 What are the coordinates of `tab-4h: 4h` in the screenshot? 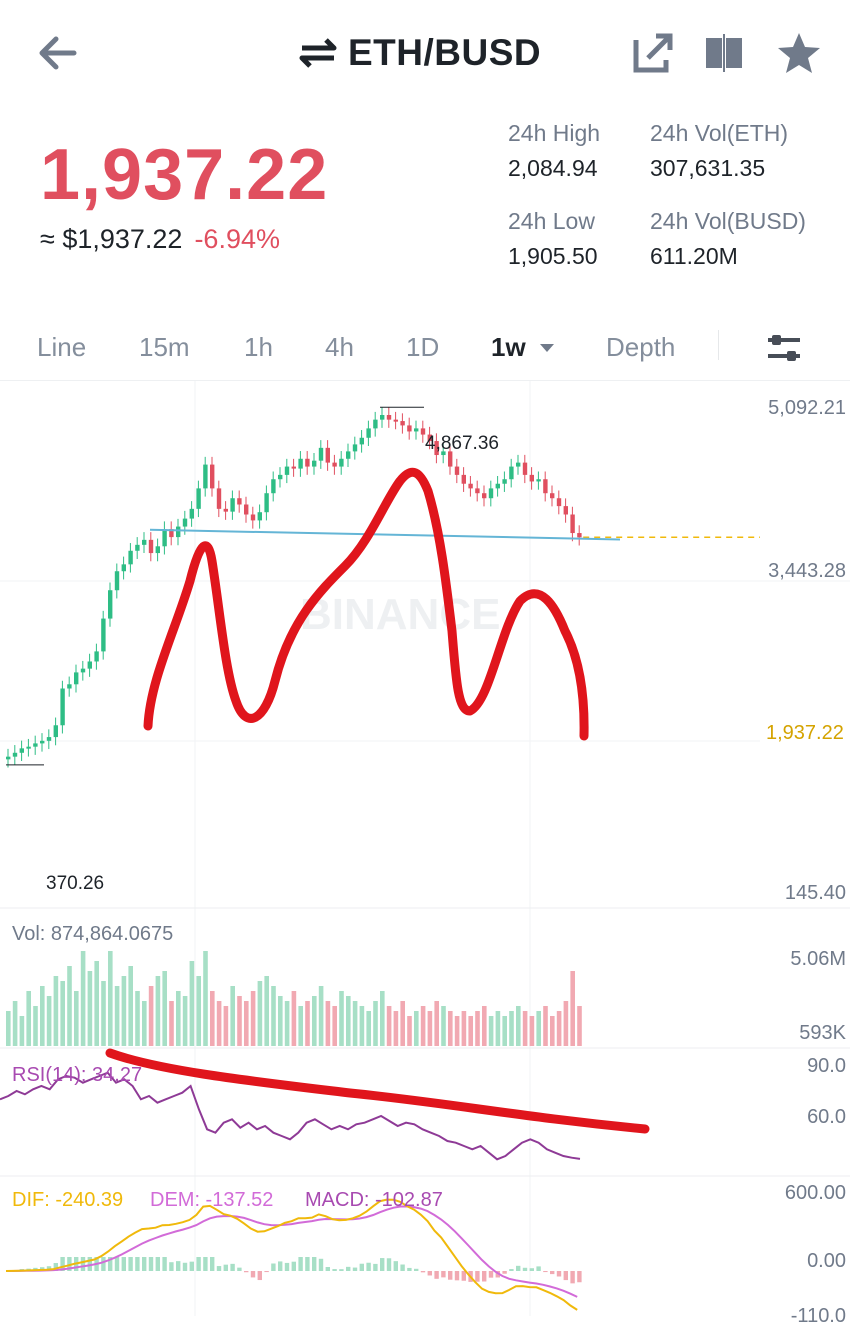 It's located at (339, 347).